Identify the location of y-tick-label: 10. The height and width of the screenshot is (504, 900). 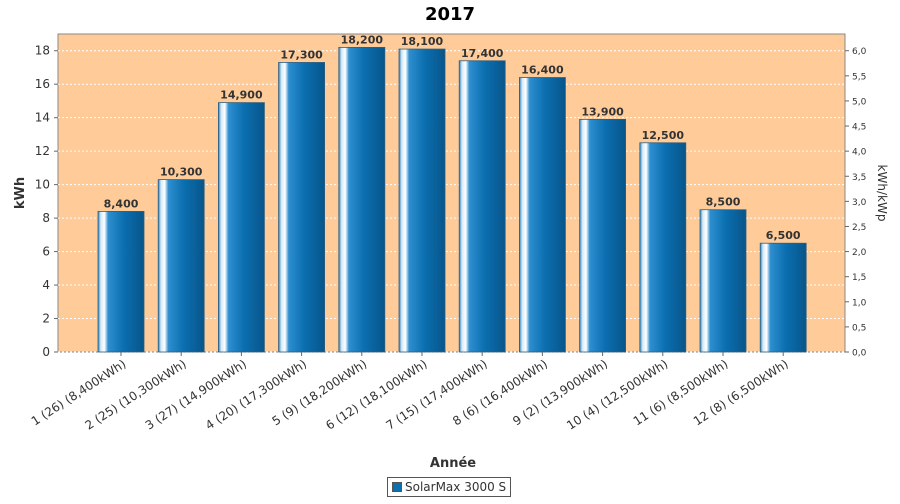
(42, 185).